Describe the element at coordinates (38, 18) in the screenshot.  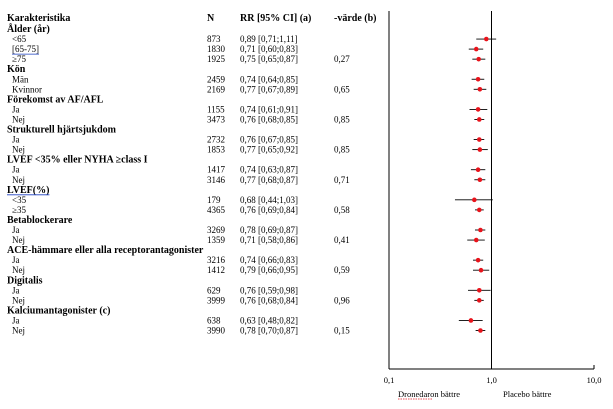
I see `header-characteristic: Karakteristika` at that location.